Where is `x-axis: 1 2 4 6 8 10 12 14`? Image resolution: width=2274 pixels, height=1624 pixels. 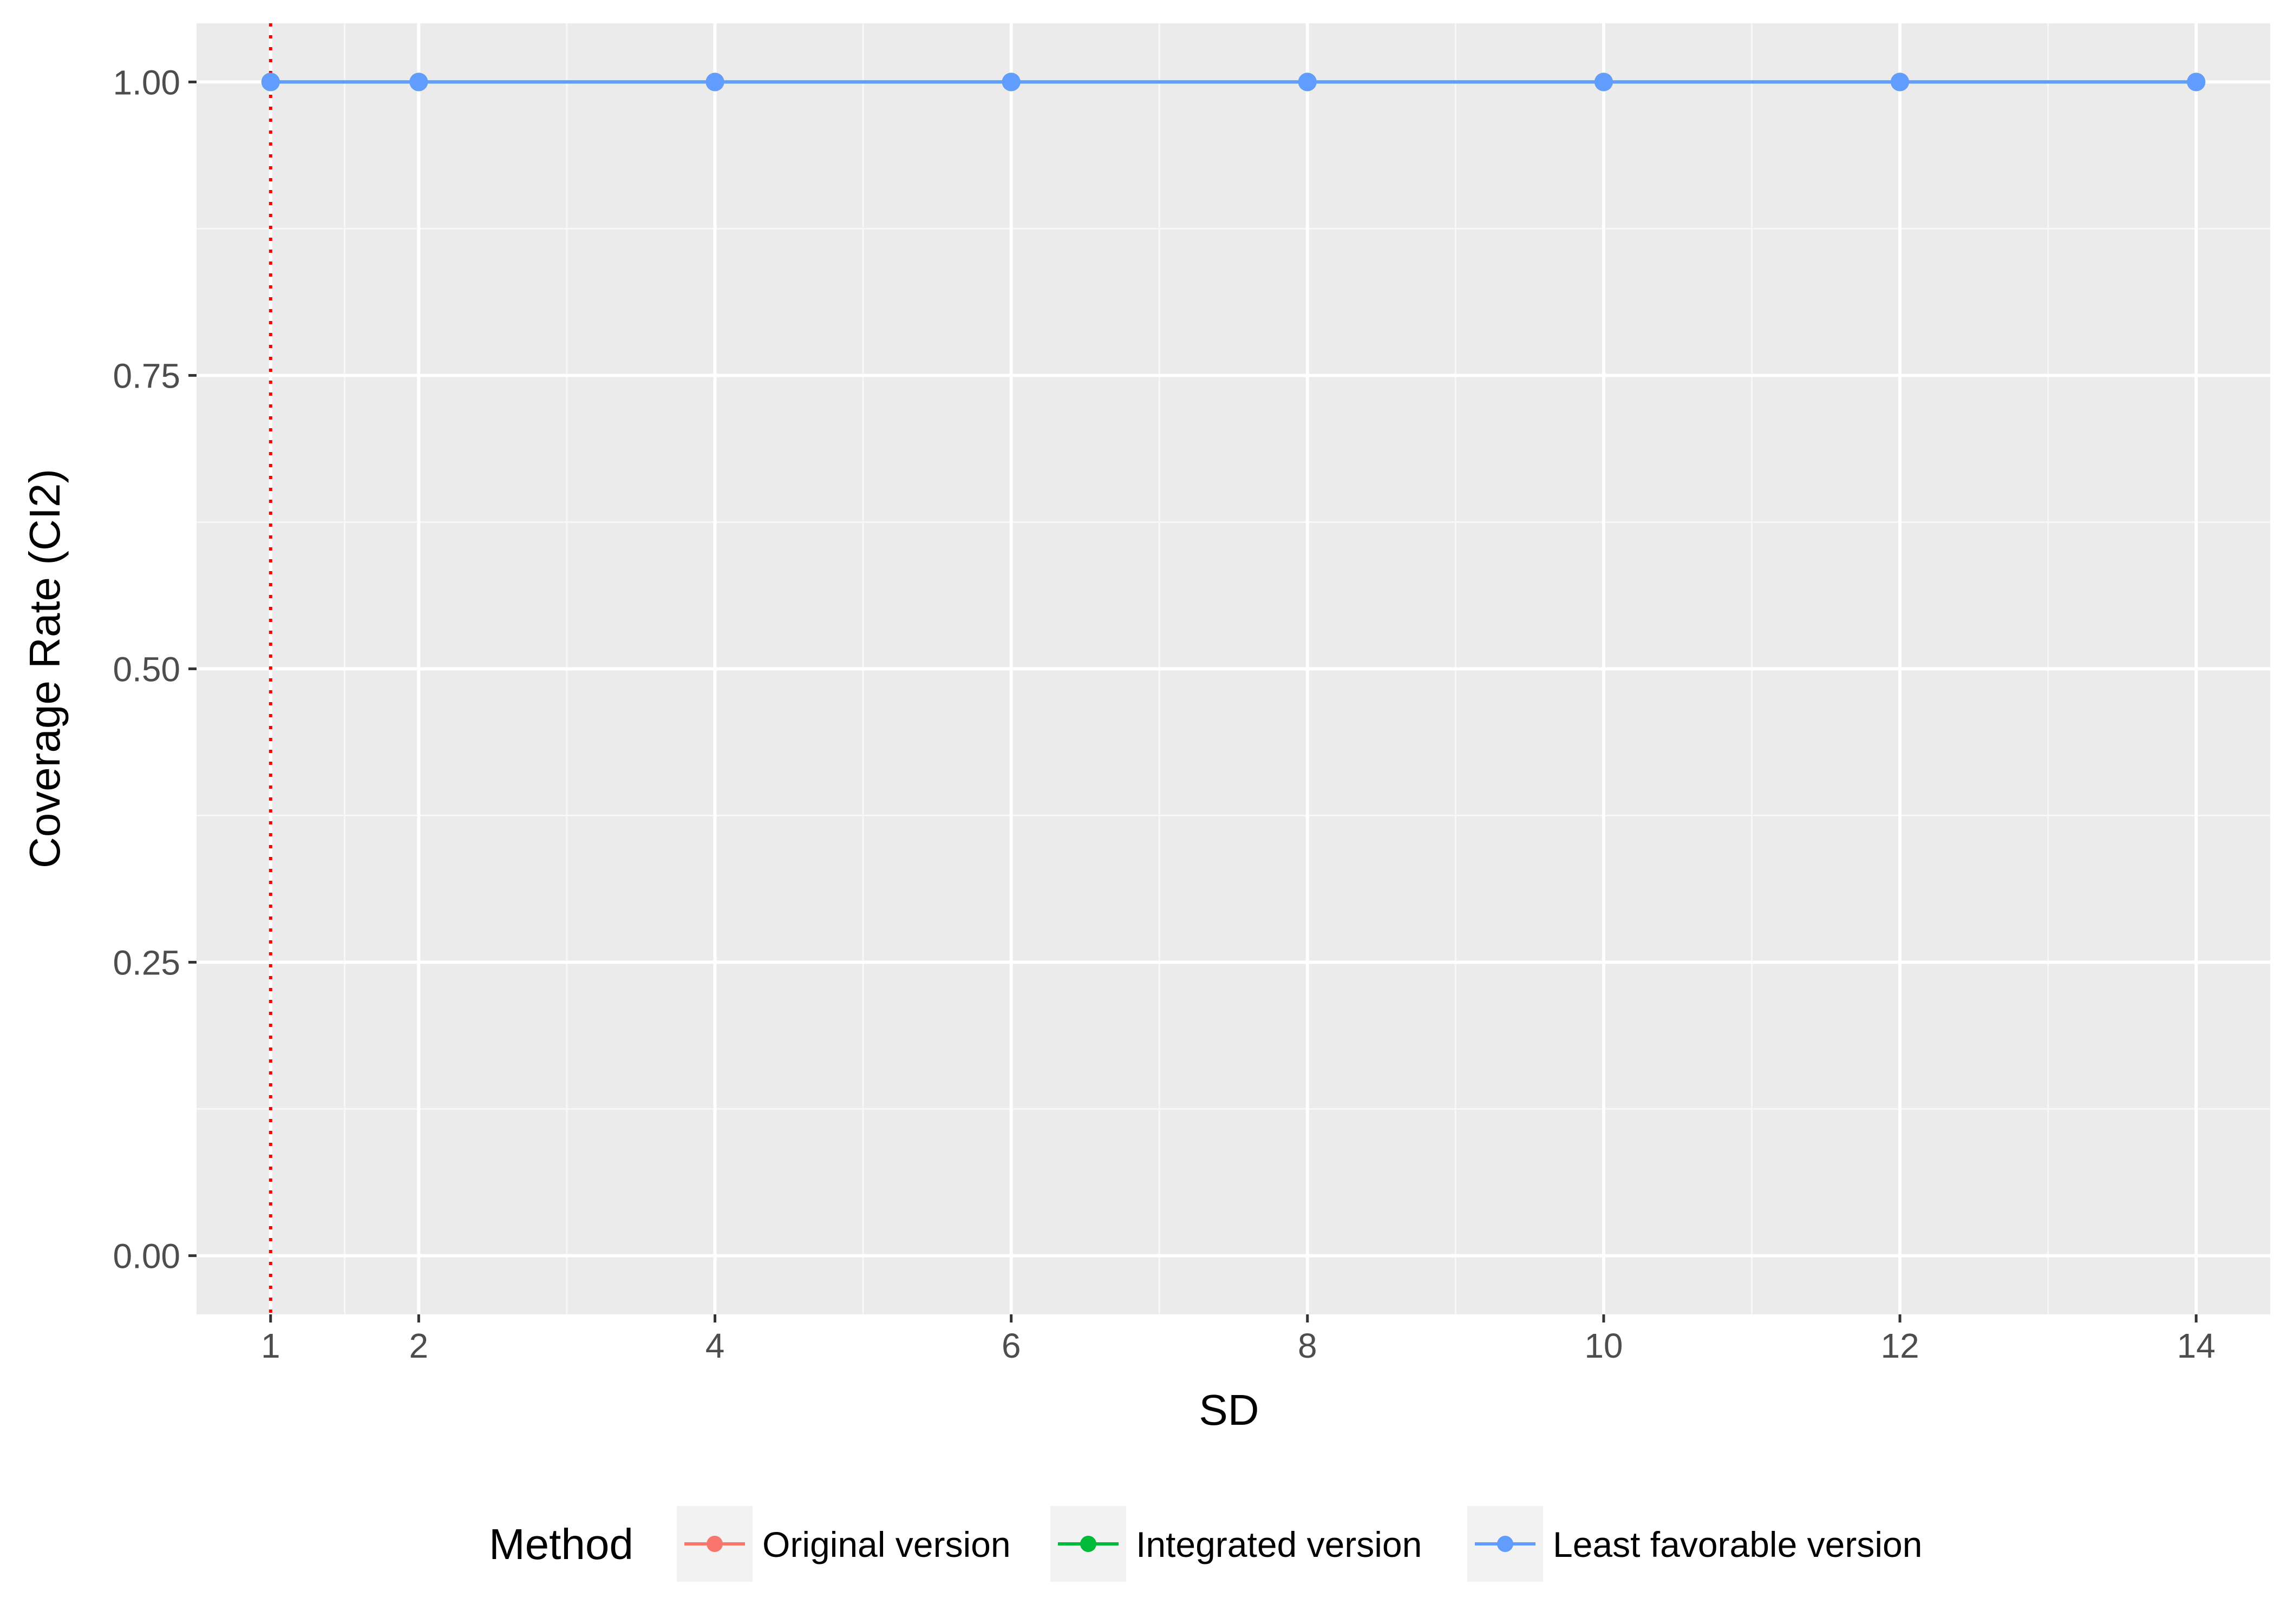
x-axis: 1 2 4 6 8 10 12 14 is located at coordinates (1238, 1339).